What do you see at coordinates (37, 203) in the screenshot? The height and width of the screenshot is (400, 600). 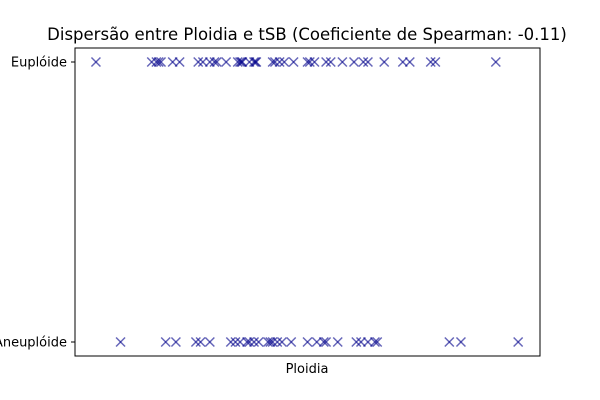 I see `y-axis: Aneuplóide Euplóide` at bounding box center [37, 203].